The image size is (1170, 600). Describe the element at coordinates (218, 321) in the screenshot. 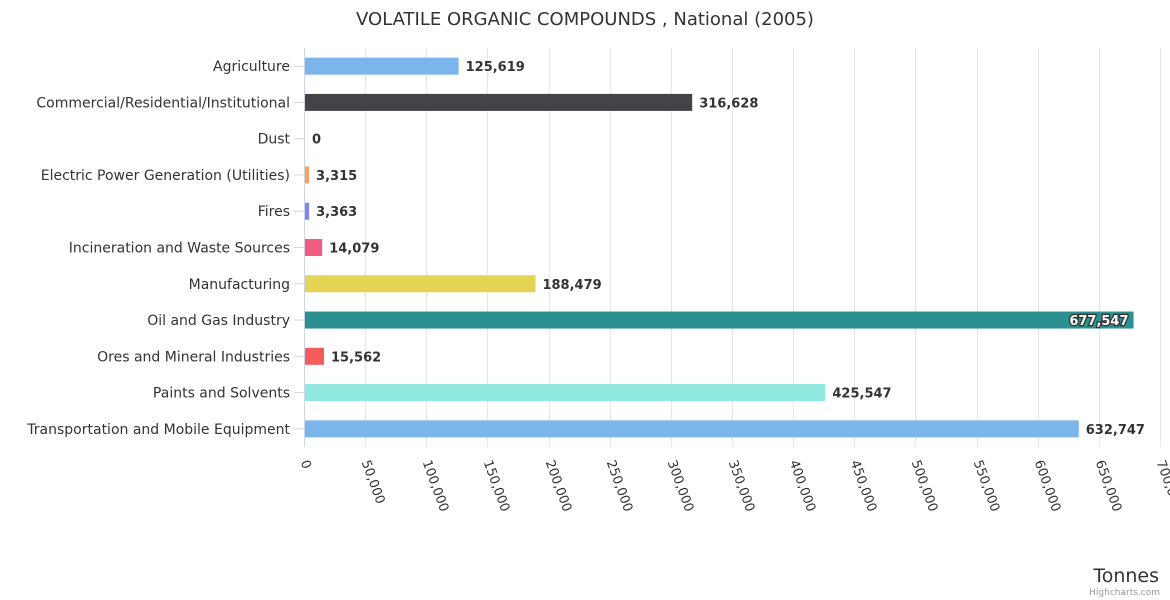

I see `y-category-label: Oil and Gas Industry` at that location.